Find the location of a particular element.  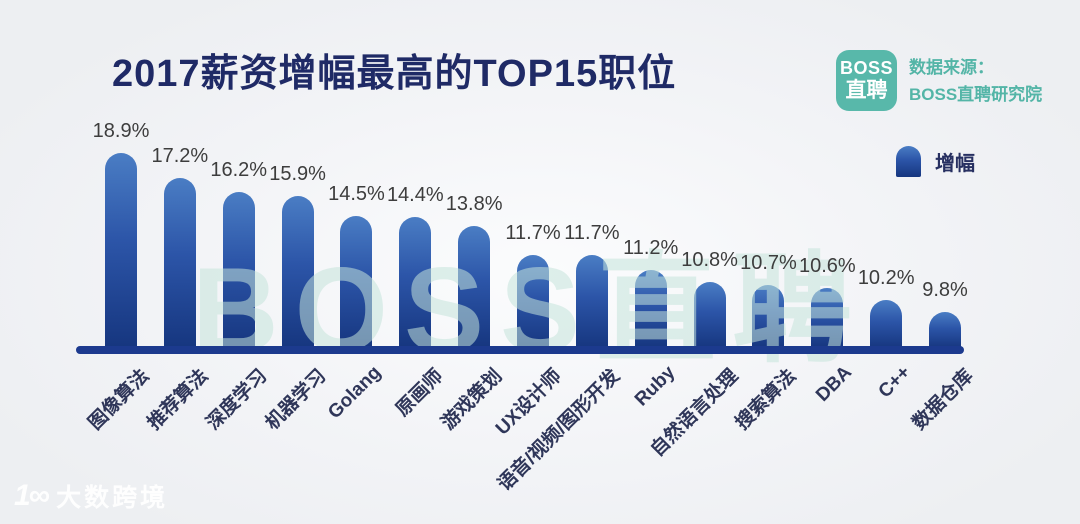

footer-brand-watermark: 1∞ 大数跨境 is located at coordinates (91, 496).